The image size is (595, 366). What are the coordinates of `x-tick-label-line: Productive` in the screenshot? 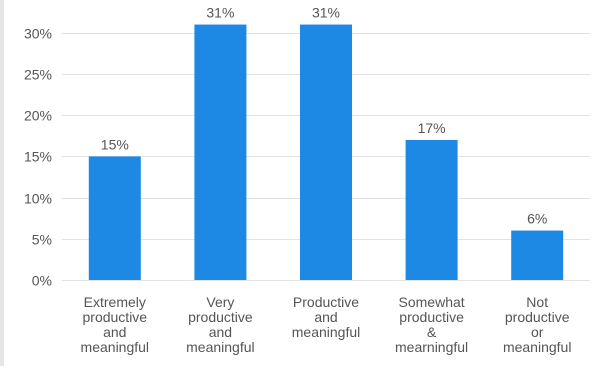 It's located at (326, 302).